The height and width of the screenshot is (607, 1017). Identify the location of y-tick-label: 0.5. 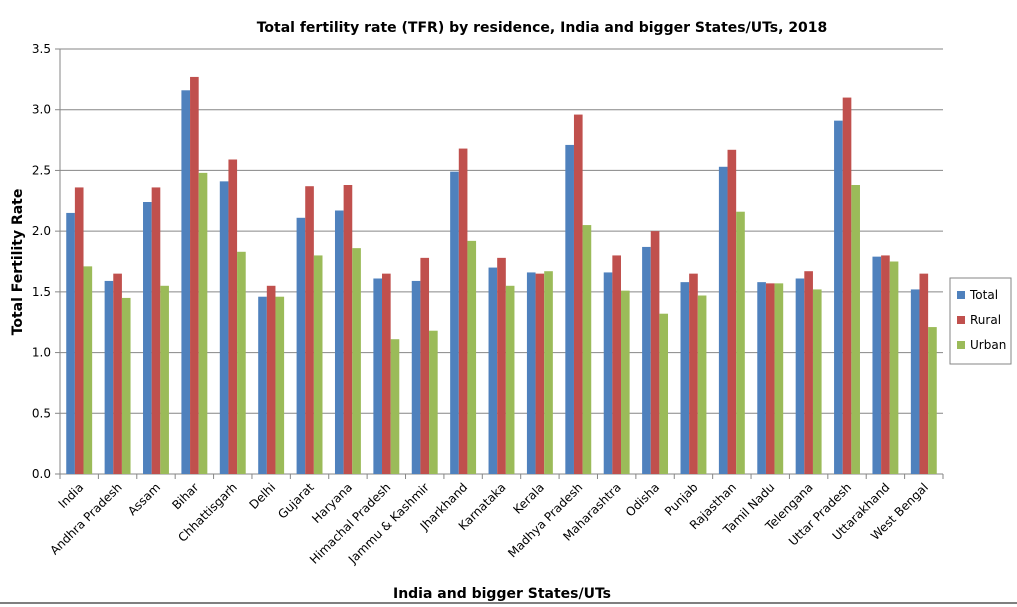
(41, 413).